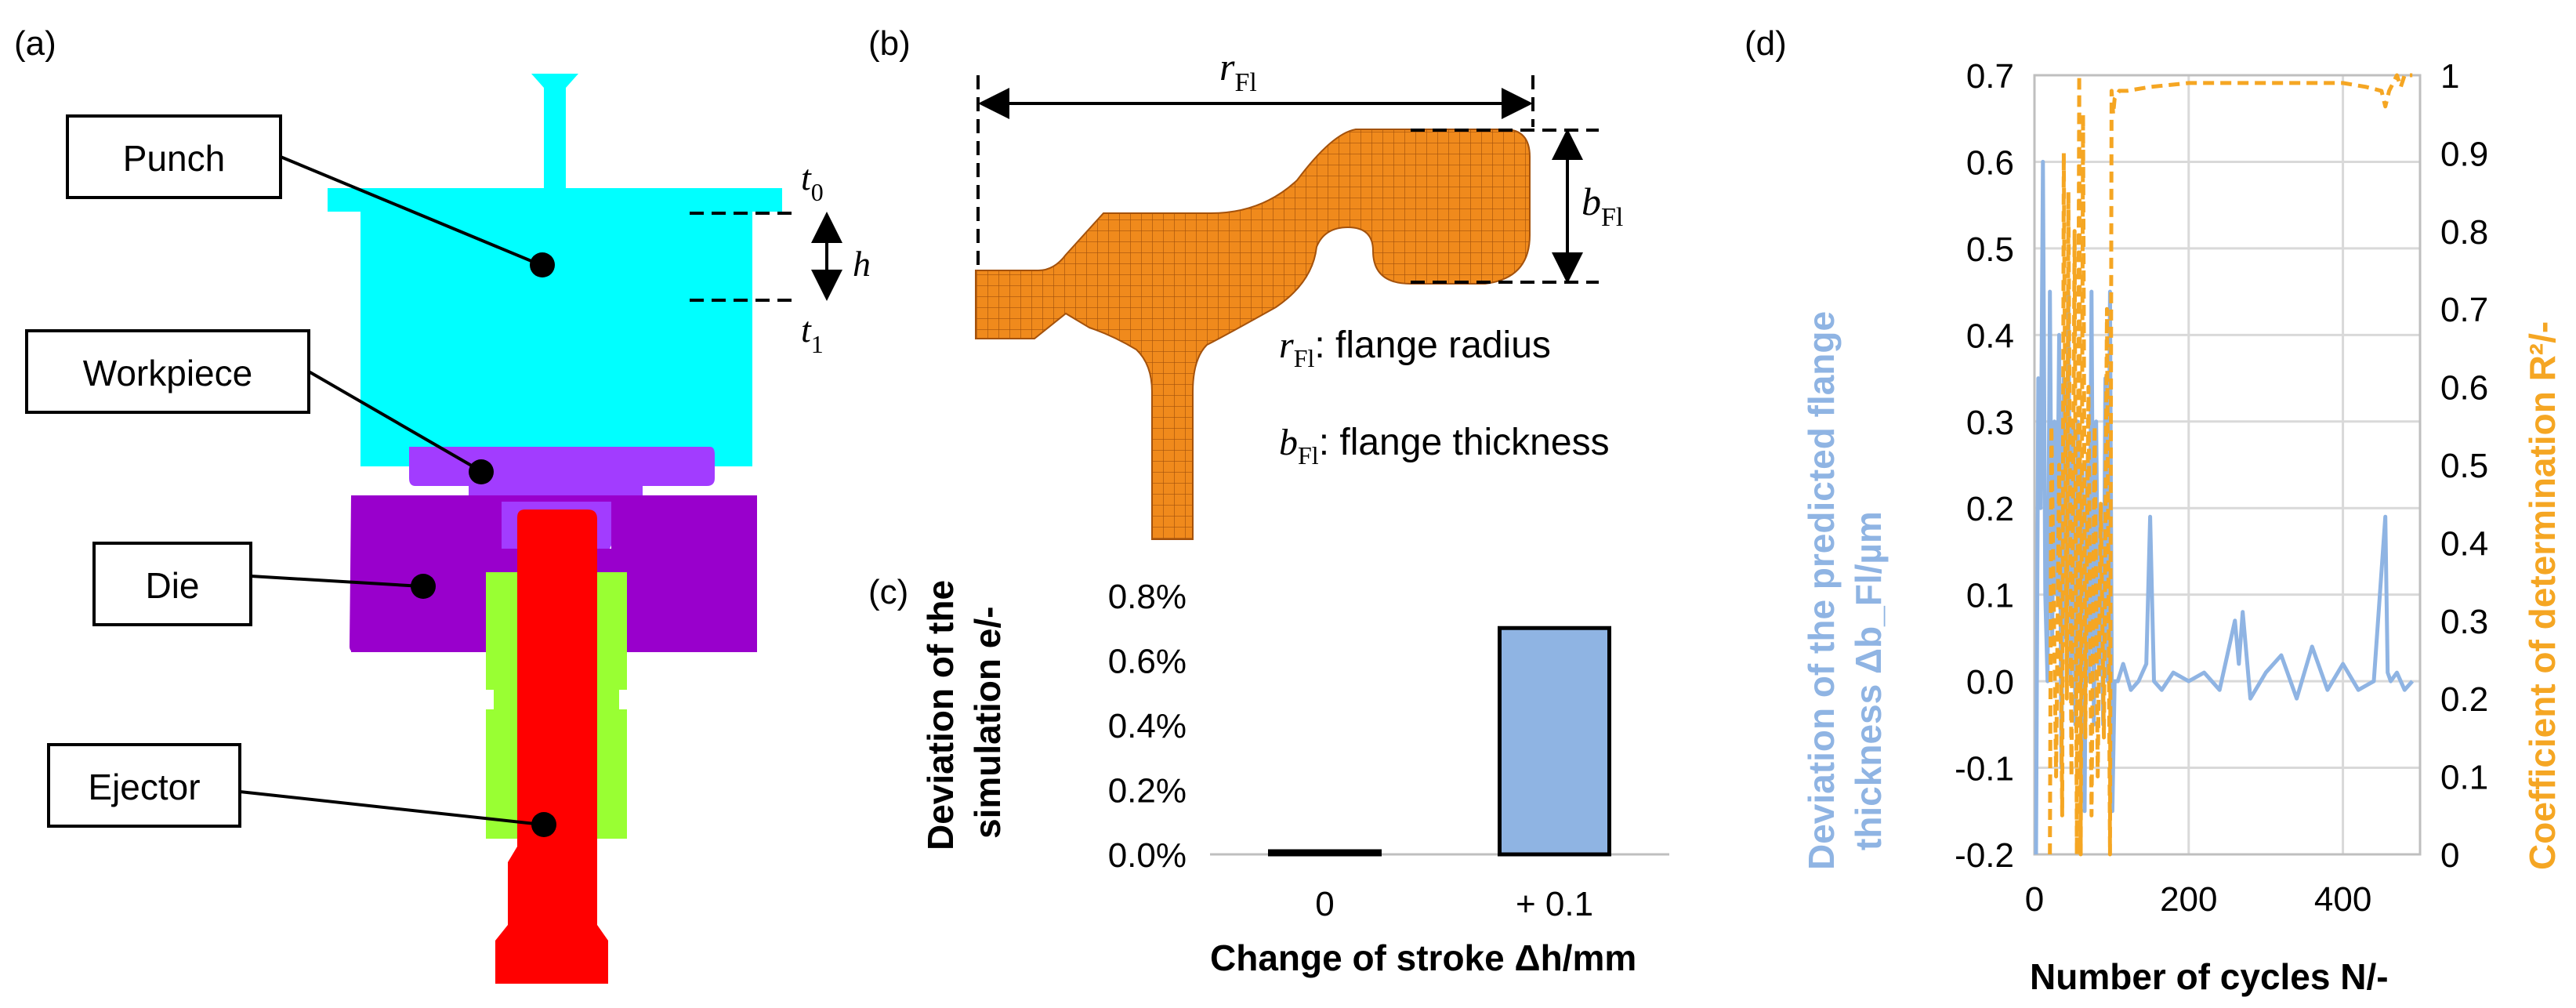 The height and width of the screenshot is (1008, 2576). Describe the element at coordinates (688, 573) in the screenshot. I see `die-right` at that location.